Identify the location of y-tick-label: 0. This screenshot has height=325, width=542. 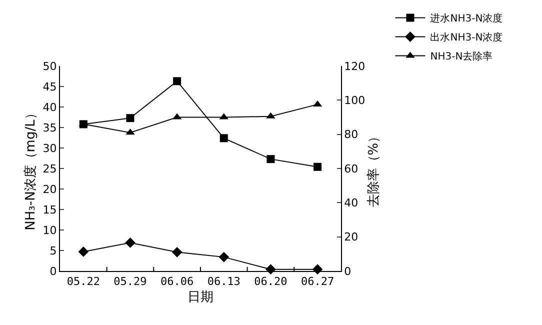
(53, 271).